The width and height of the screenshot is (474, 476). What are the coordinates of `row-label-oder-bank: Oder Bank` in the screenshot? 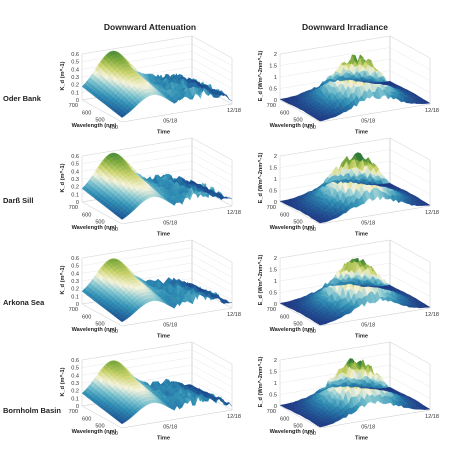 It's located at (22, 98).